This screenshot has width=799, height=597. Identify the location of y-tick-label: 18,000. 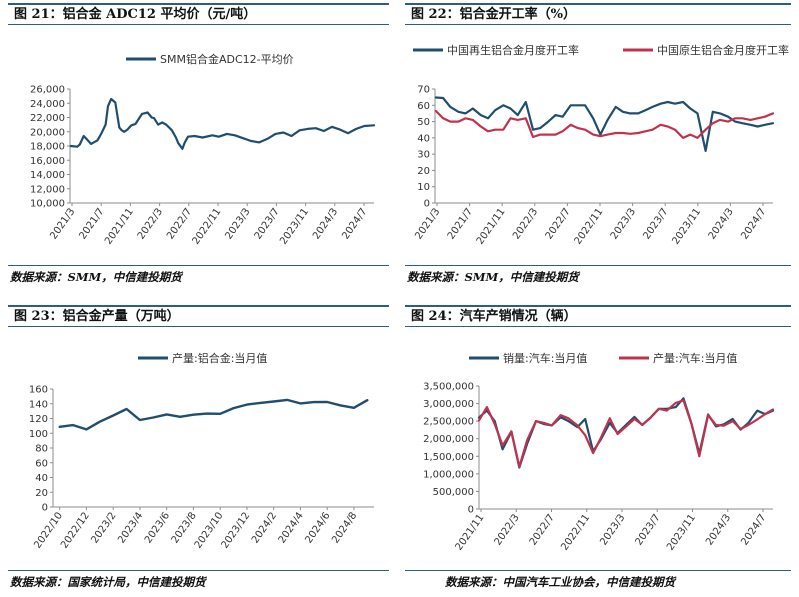
(47, 147).